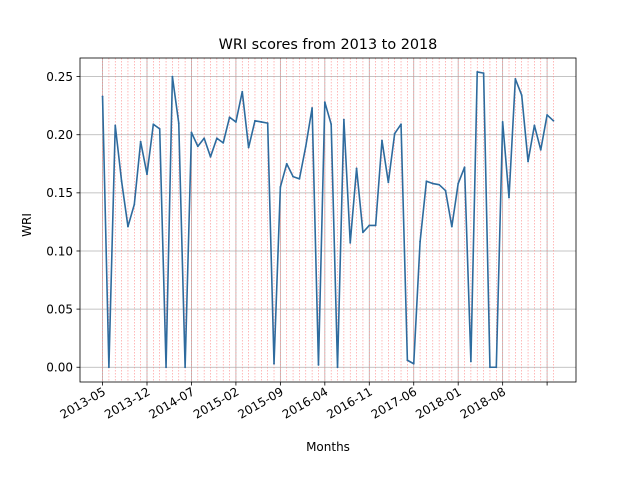 This screenshot has height=484, width=640. What do you see at coordinates (328, 447) in the screenshot?
I see `x-axis-label: Months` at bounding box center [328, 447].